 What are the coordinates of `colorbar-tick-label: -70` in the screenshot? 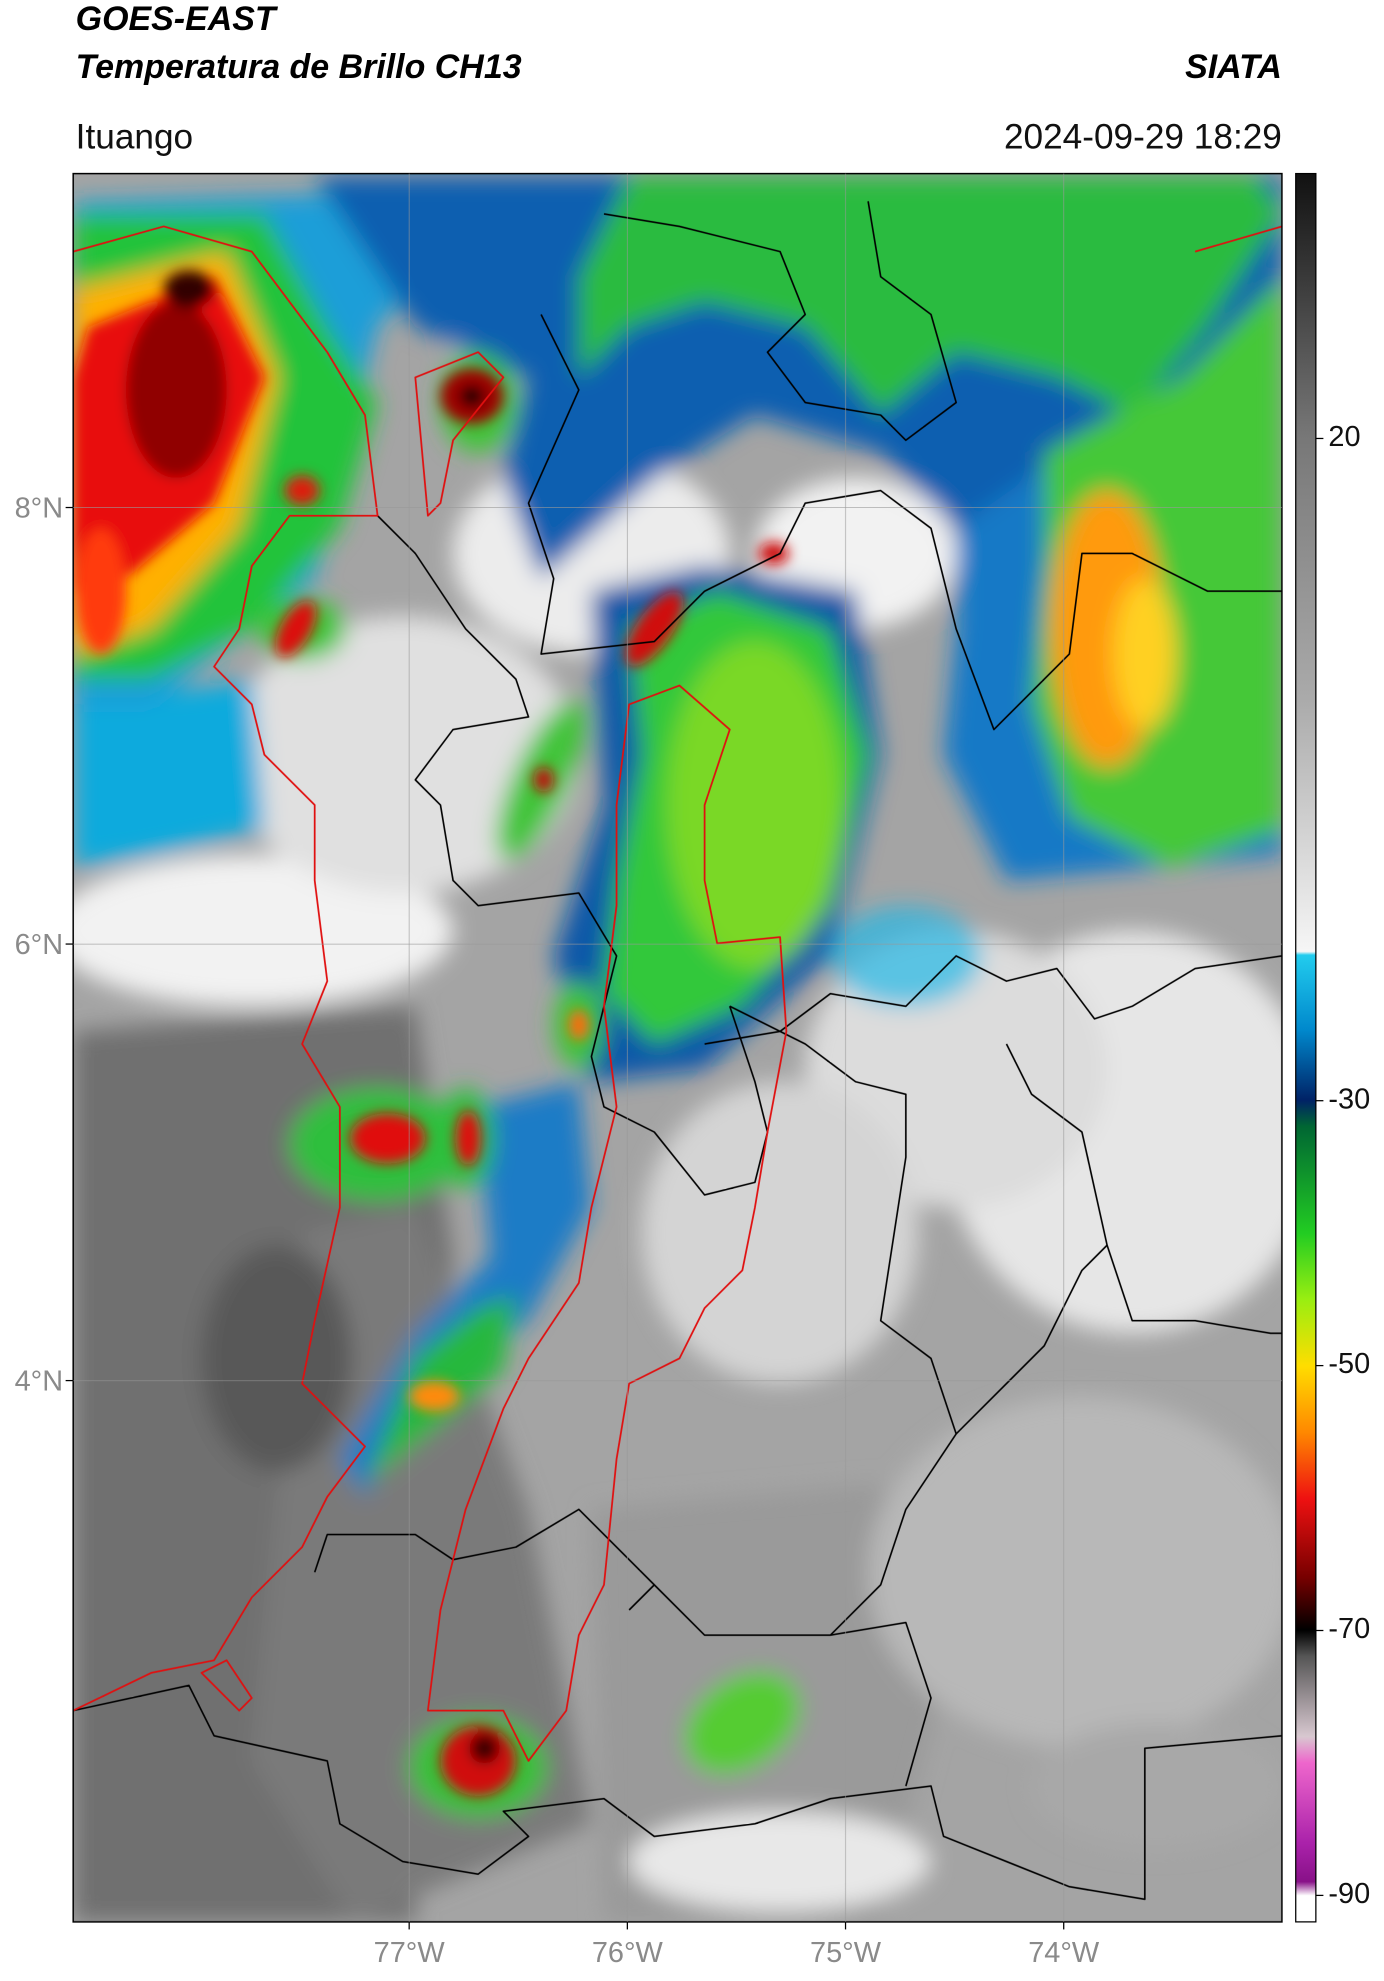 It's located at (1349, 1629).